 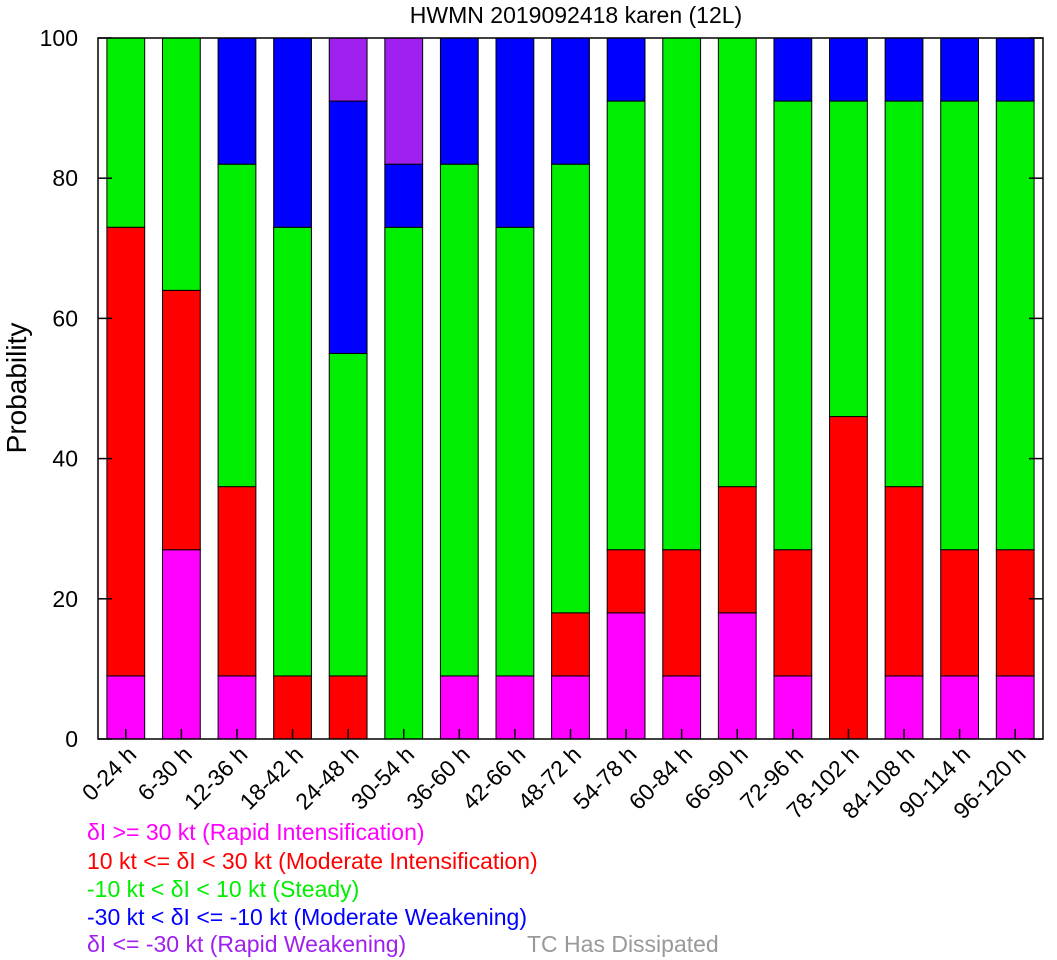 I want to click on bar-mw-78-102h, so click(x=848, y=69).